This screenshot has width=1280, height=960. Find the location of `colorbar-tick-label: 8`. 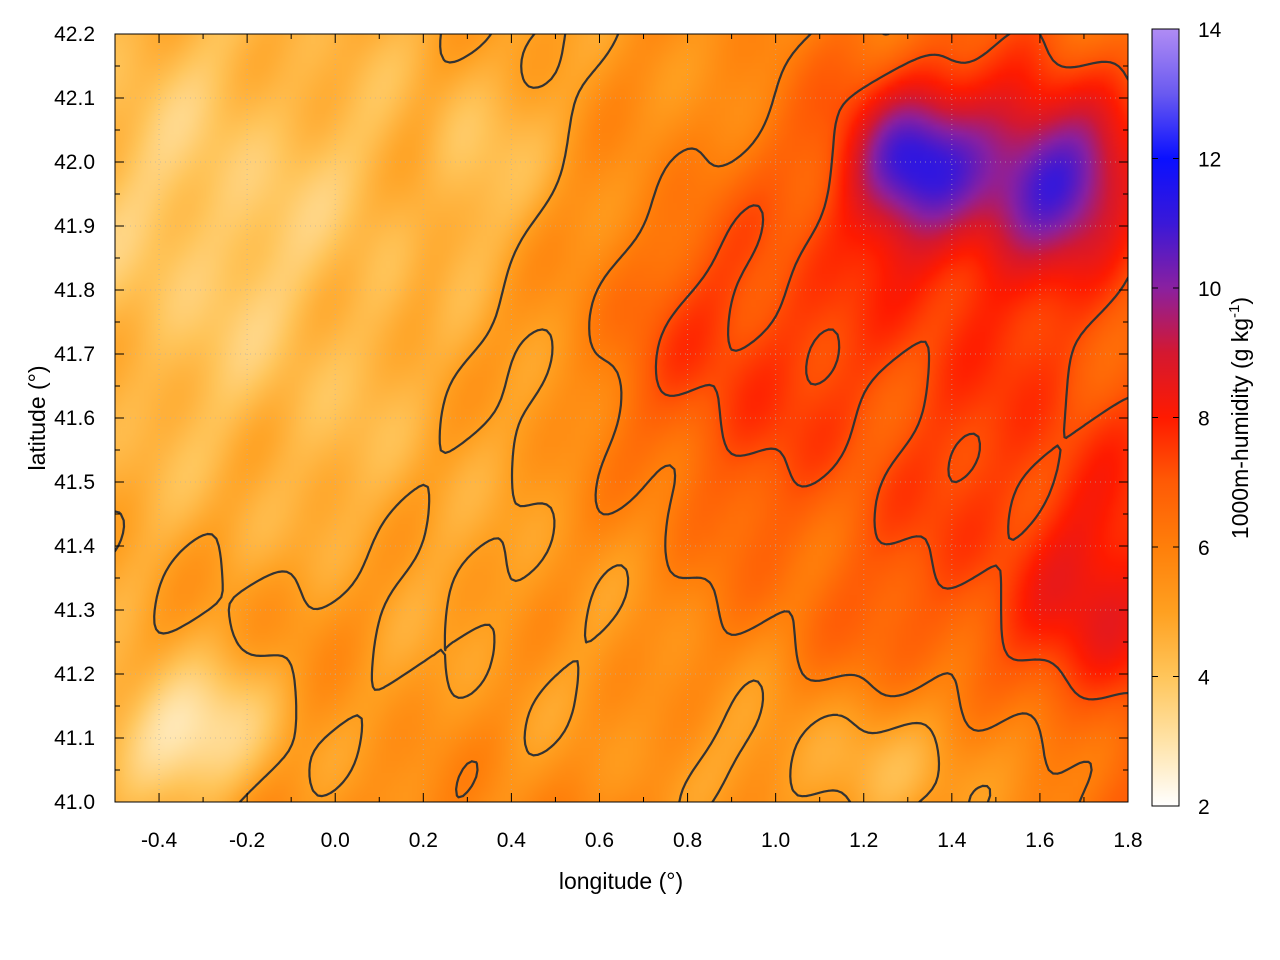

colorbar-tick-label: 8 is located at coordinates (1204, 419).